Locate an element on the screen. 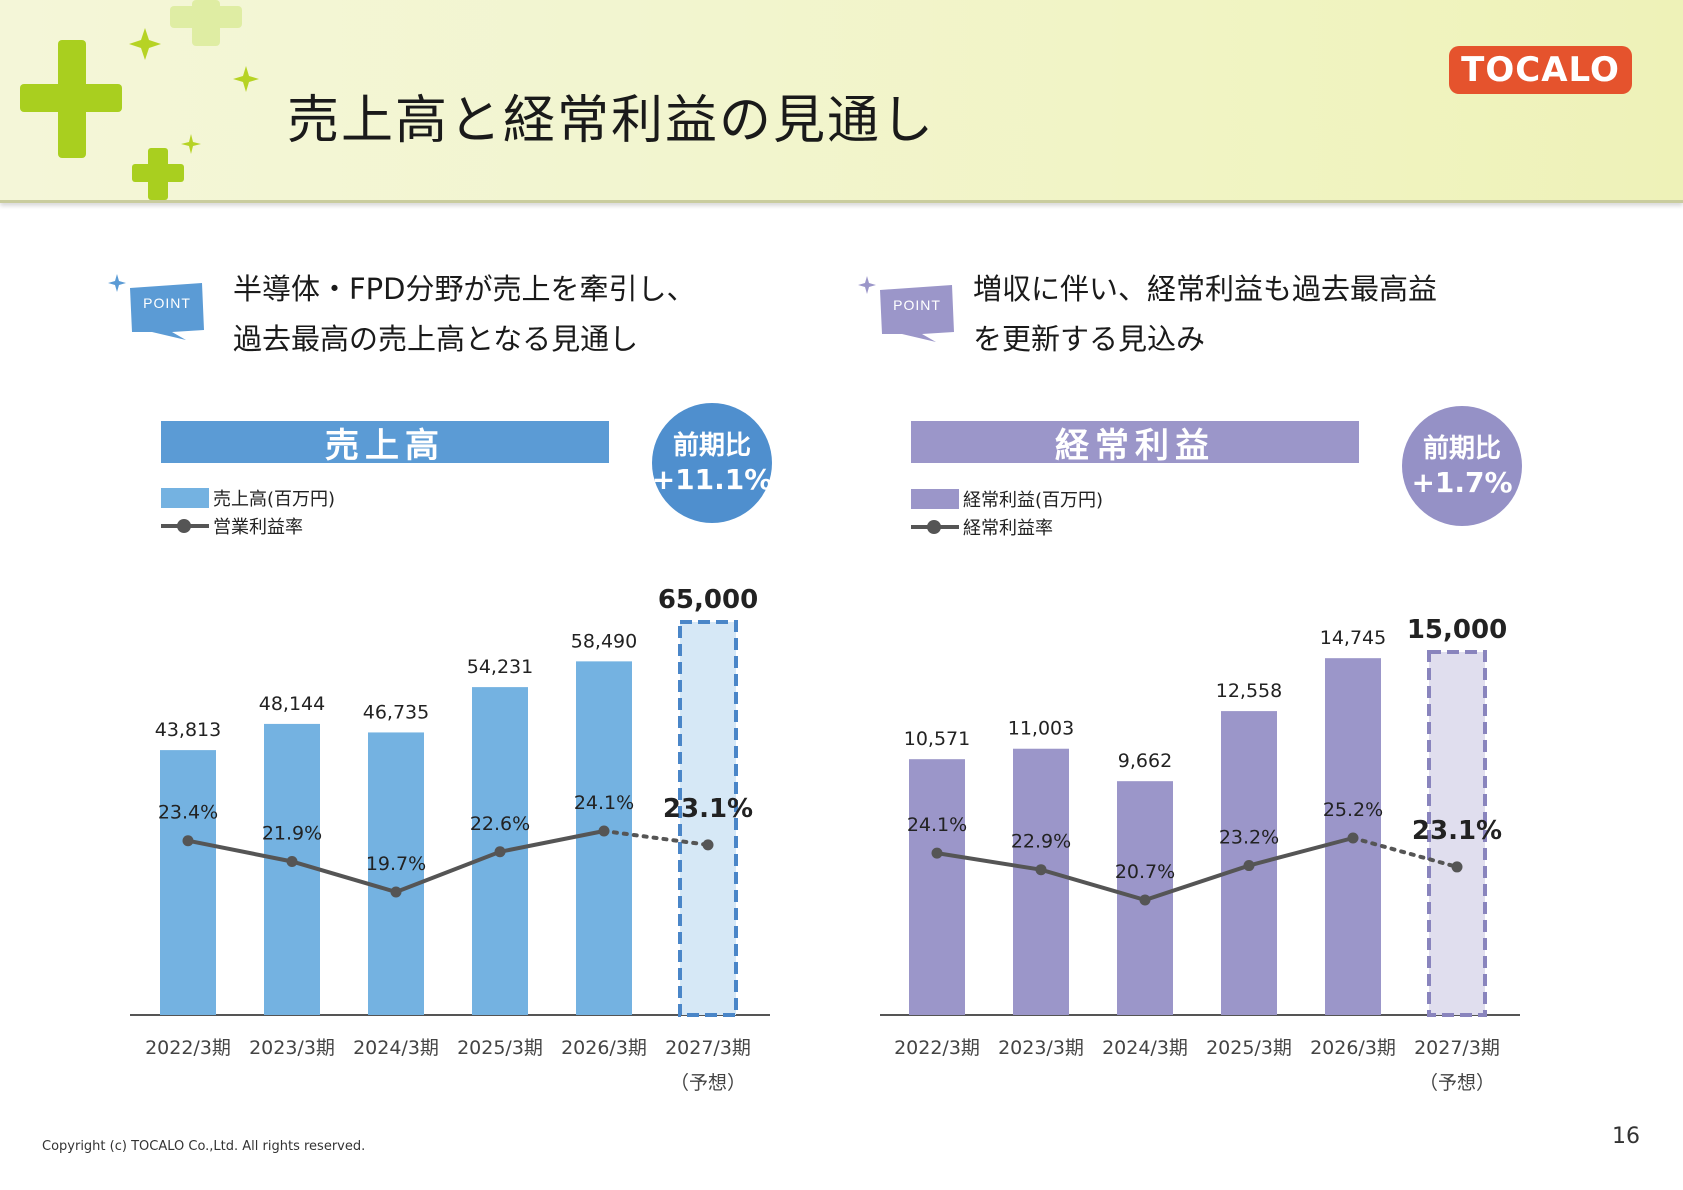 The height and width of the screenshot is (1190, 1683). profit-line-label-2: 20.7% is located at coordinates (1145, 872).